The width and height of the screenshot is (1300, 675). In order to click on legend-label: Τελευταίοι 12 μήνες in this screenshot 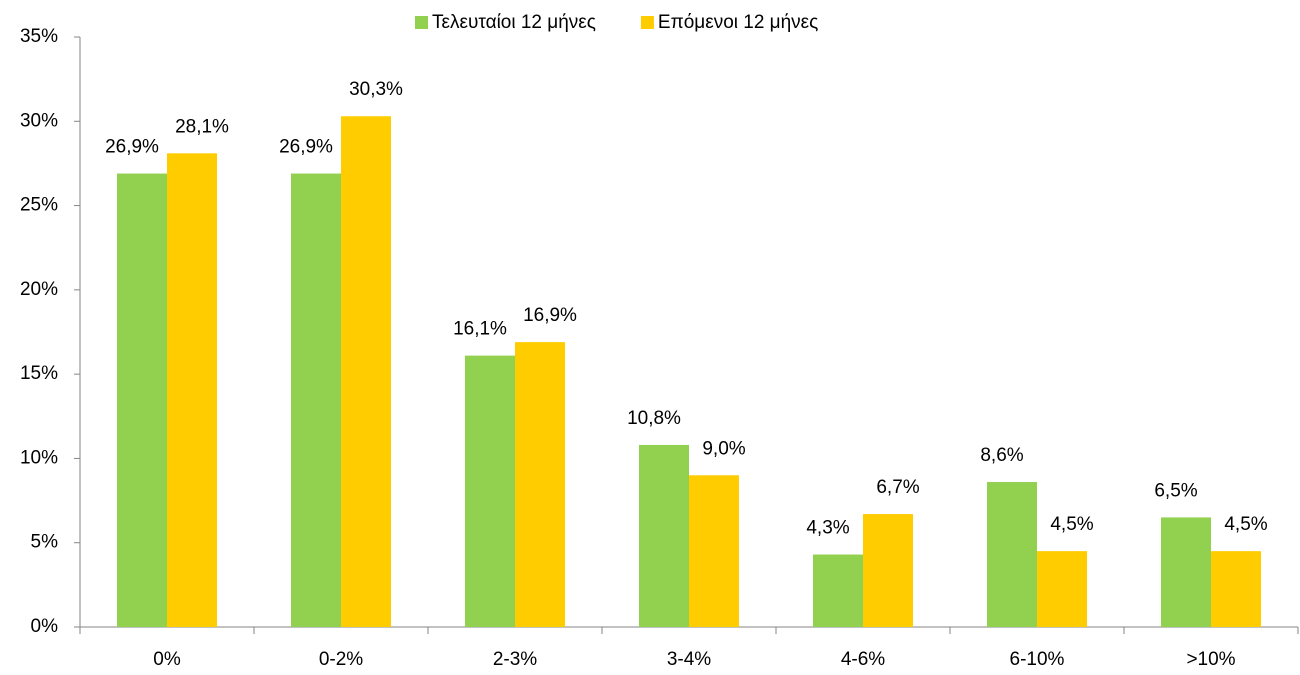, I will do `click(514, 22)`.